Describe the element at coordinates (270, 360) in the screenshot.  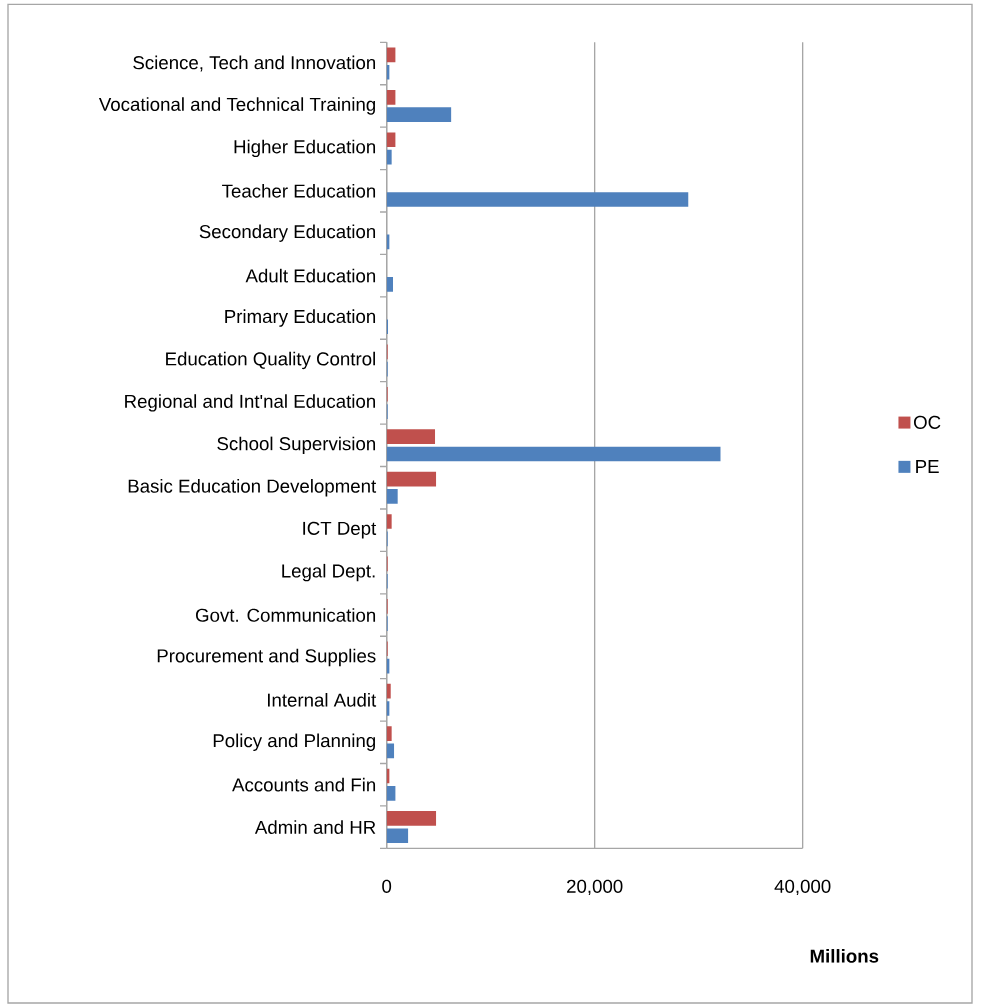
I see `y-tick-label: Education Quality Control` at that location.